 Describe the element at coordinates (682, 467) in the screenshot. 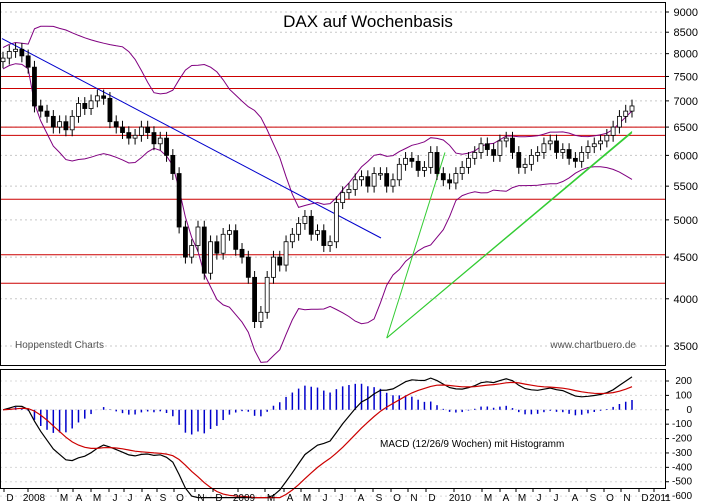

I see `macd-tick-label: -400` at that location.